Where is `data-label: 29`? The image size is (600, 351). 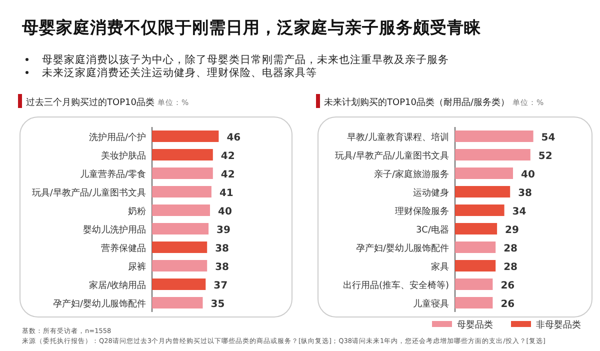
data-label: 29 is located at coordinates (512, 230).